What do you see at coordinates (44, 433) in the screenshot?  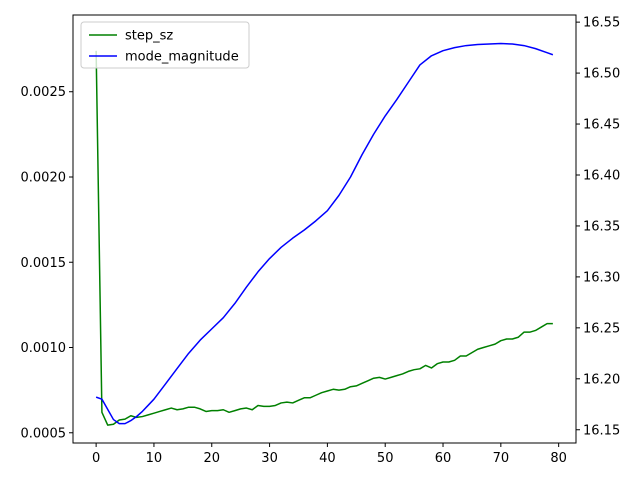 I see `y-left-tick-label: 0.0005` at bounding box center [44, 433].